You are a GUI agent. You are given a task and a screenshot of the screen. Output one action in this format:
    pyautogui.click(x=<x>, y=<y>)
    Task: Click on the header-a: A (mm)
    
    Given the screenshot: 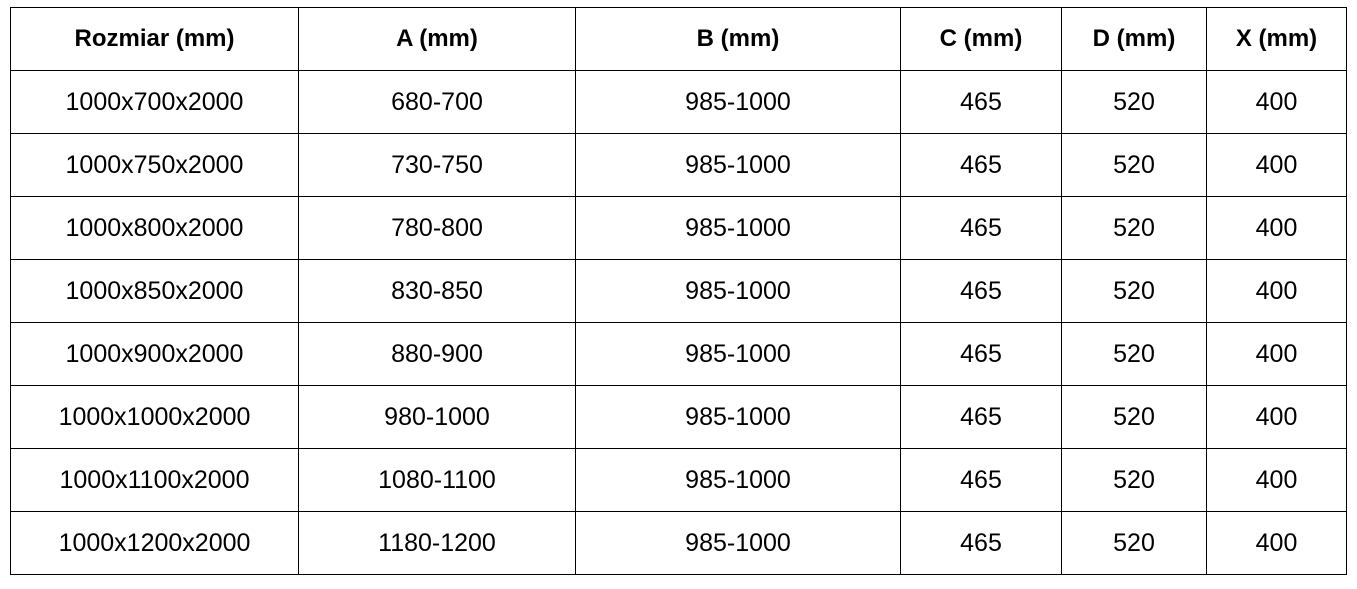 What is the action you would take?
    pyautogui.click(x=437, y=39)
    